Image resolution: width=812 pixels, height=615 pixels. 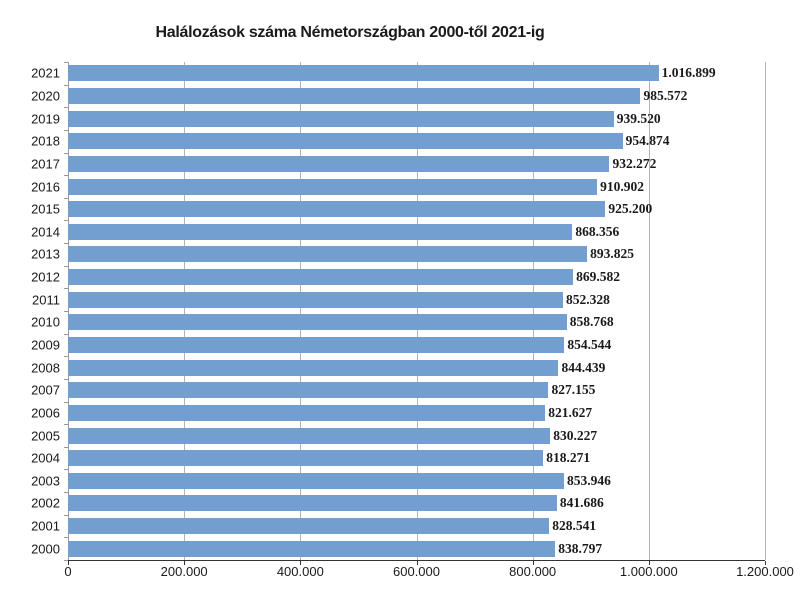 What do you see at coordinates (45, 277) in the screenshot?
I see `year-label: 2012` at bounding box center [45, 277].